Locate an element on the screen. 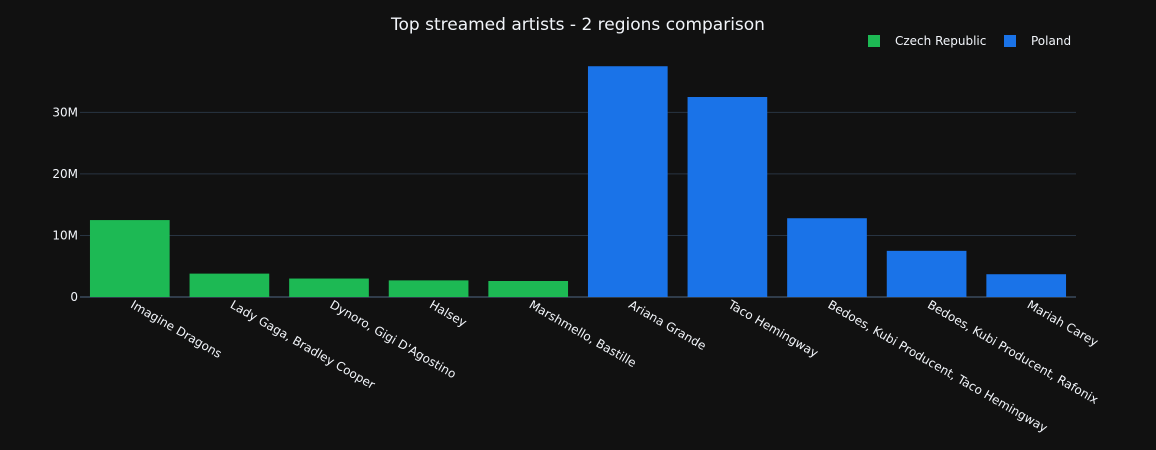 Image resolution: width=1156 pixels, height=450 pixels. x-tick-label: Marshmello, Bastille is located at coordinates (583, 333).